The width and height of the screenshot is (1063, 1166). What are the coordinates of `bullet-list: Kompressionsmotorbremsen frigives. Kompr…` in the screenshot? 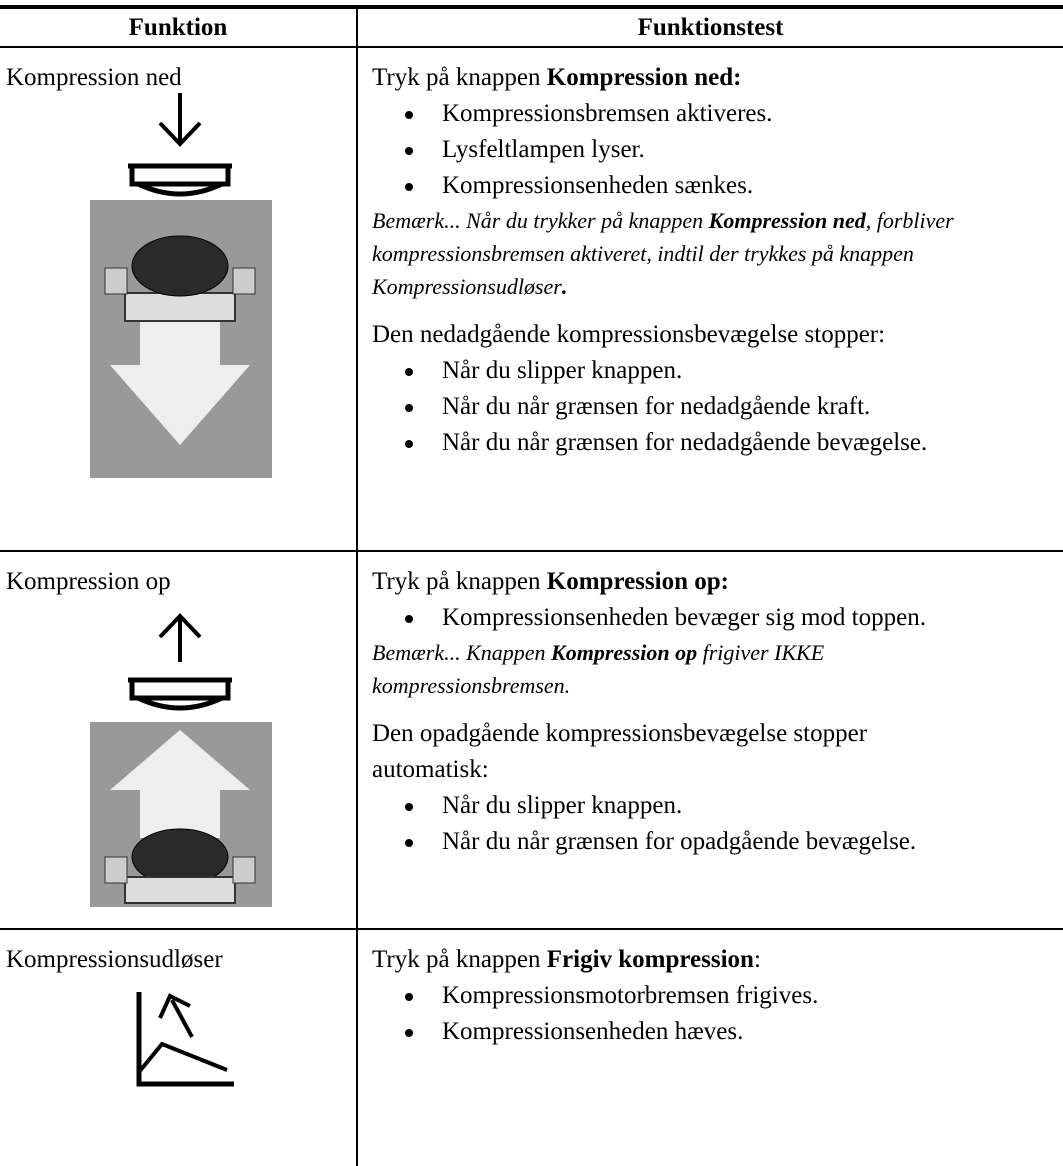 It's located at (717, 1014).